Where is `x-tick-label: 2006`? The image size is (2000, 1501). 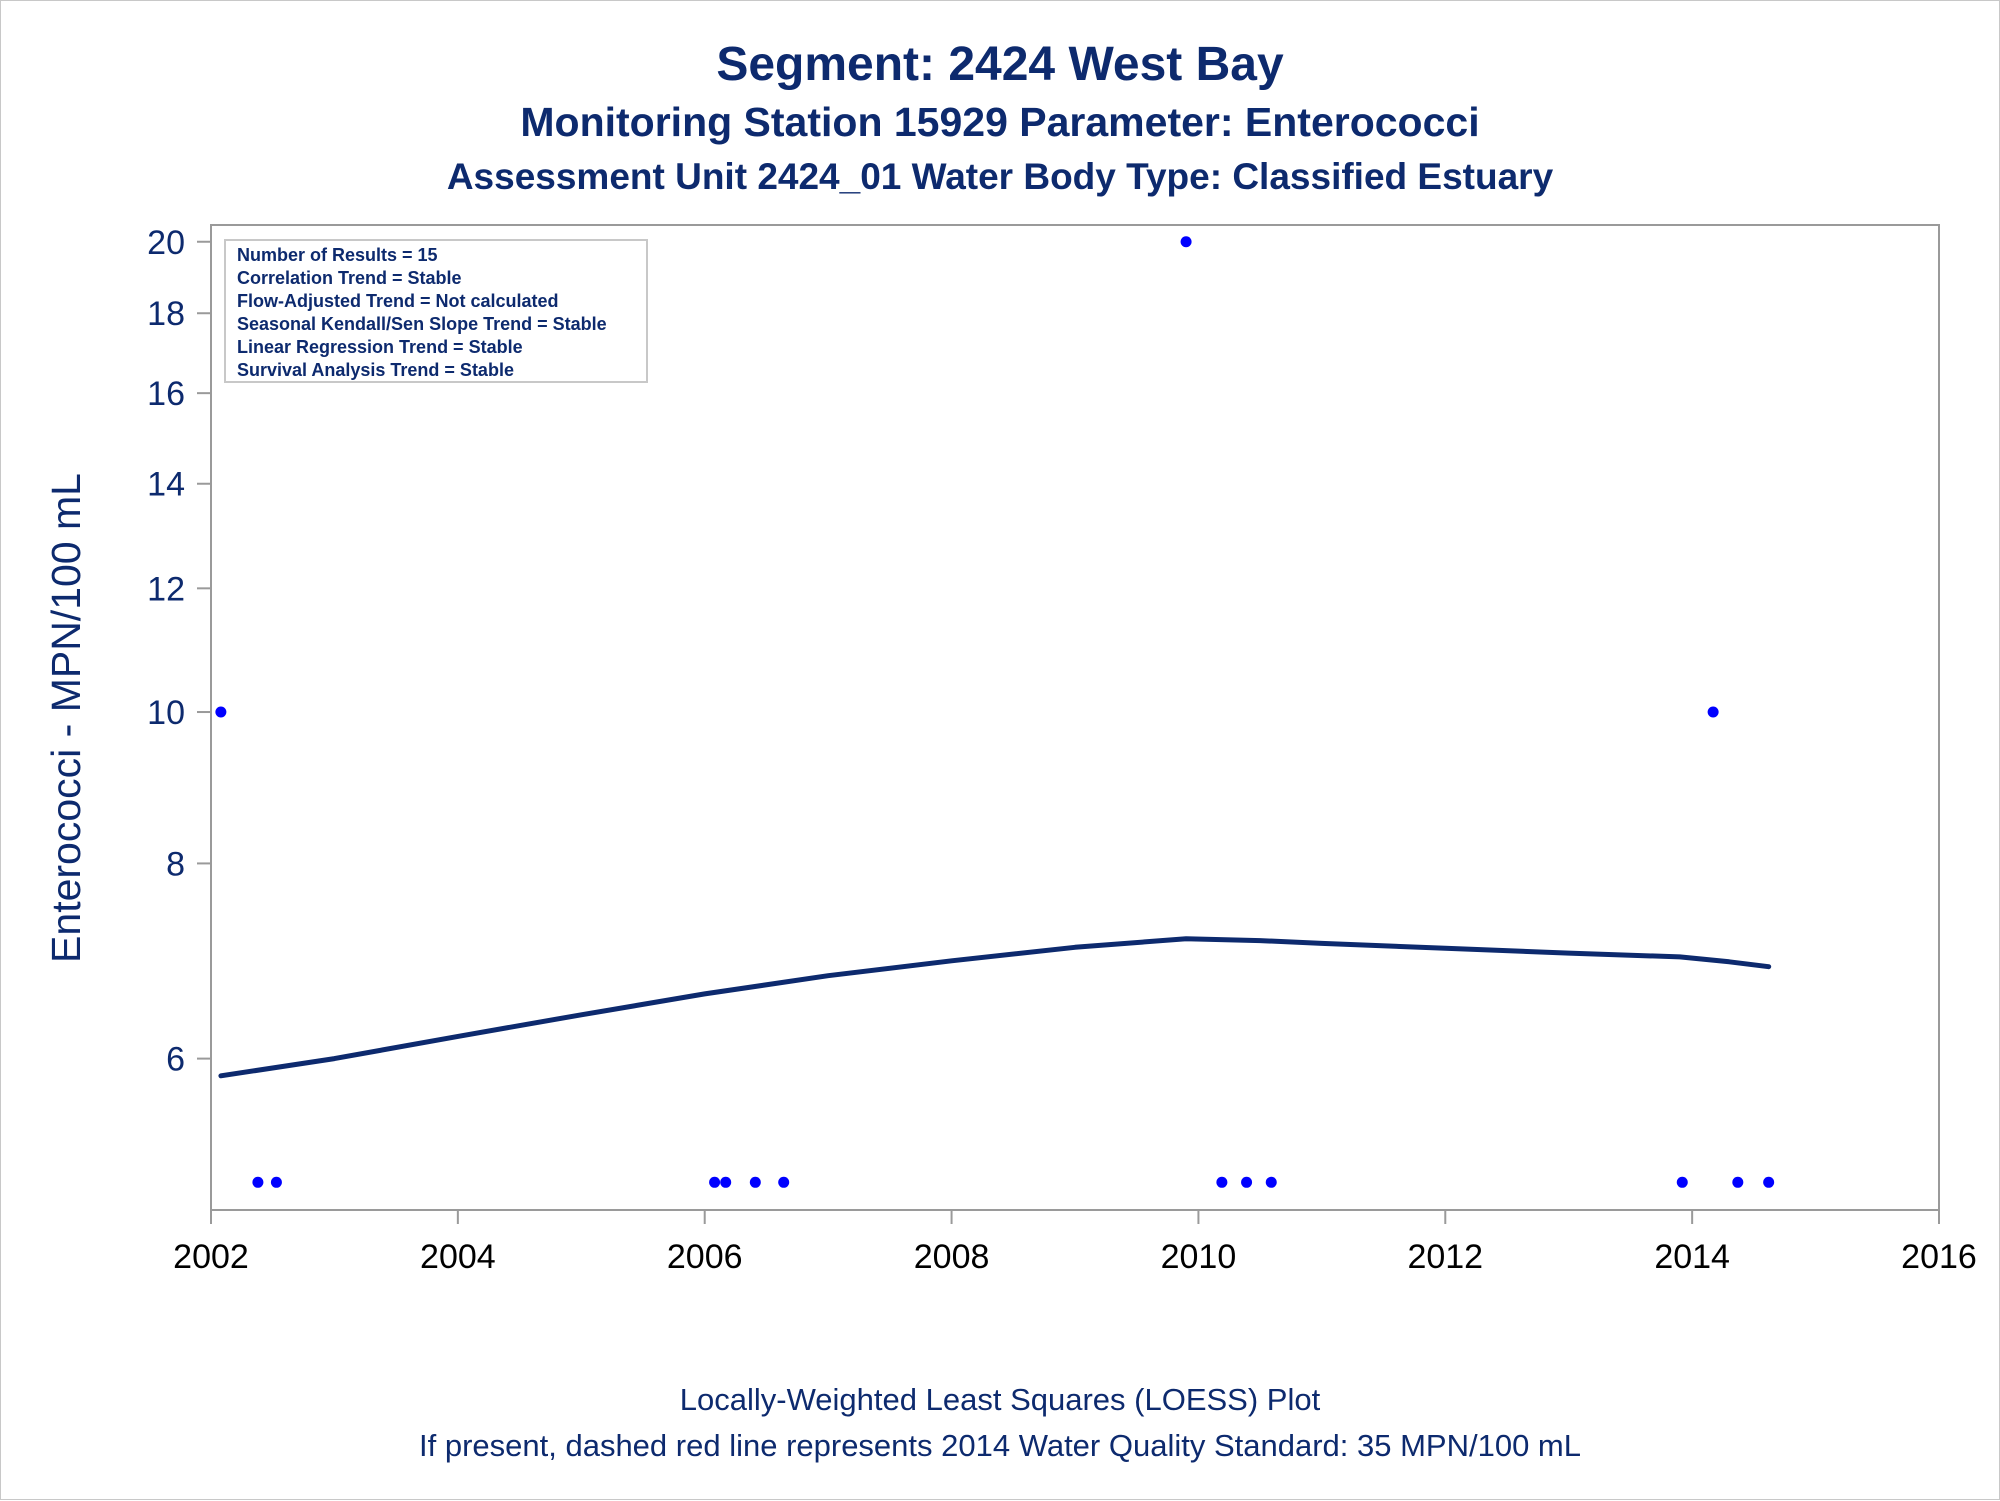
x-tick-label: 2006 is located at coordinates (705, 1257).